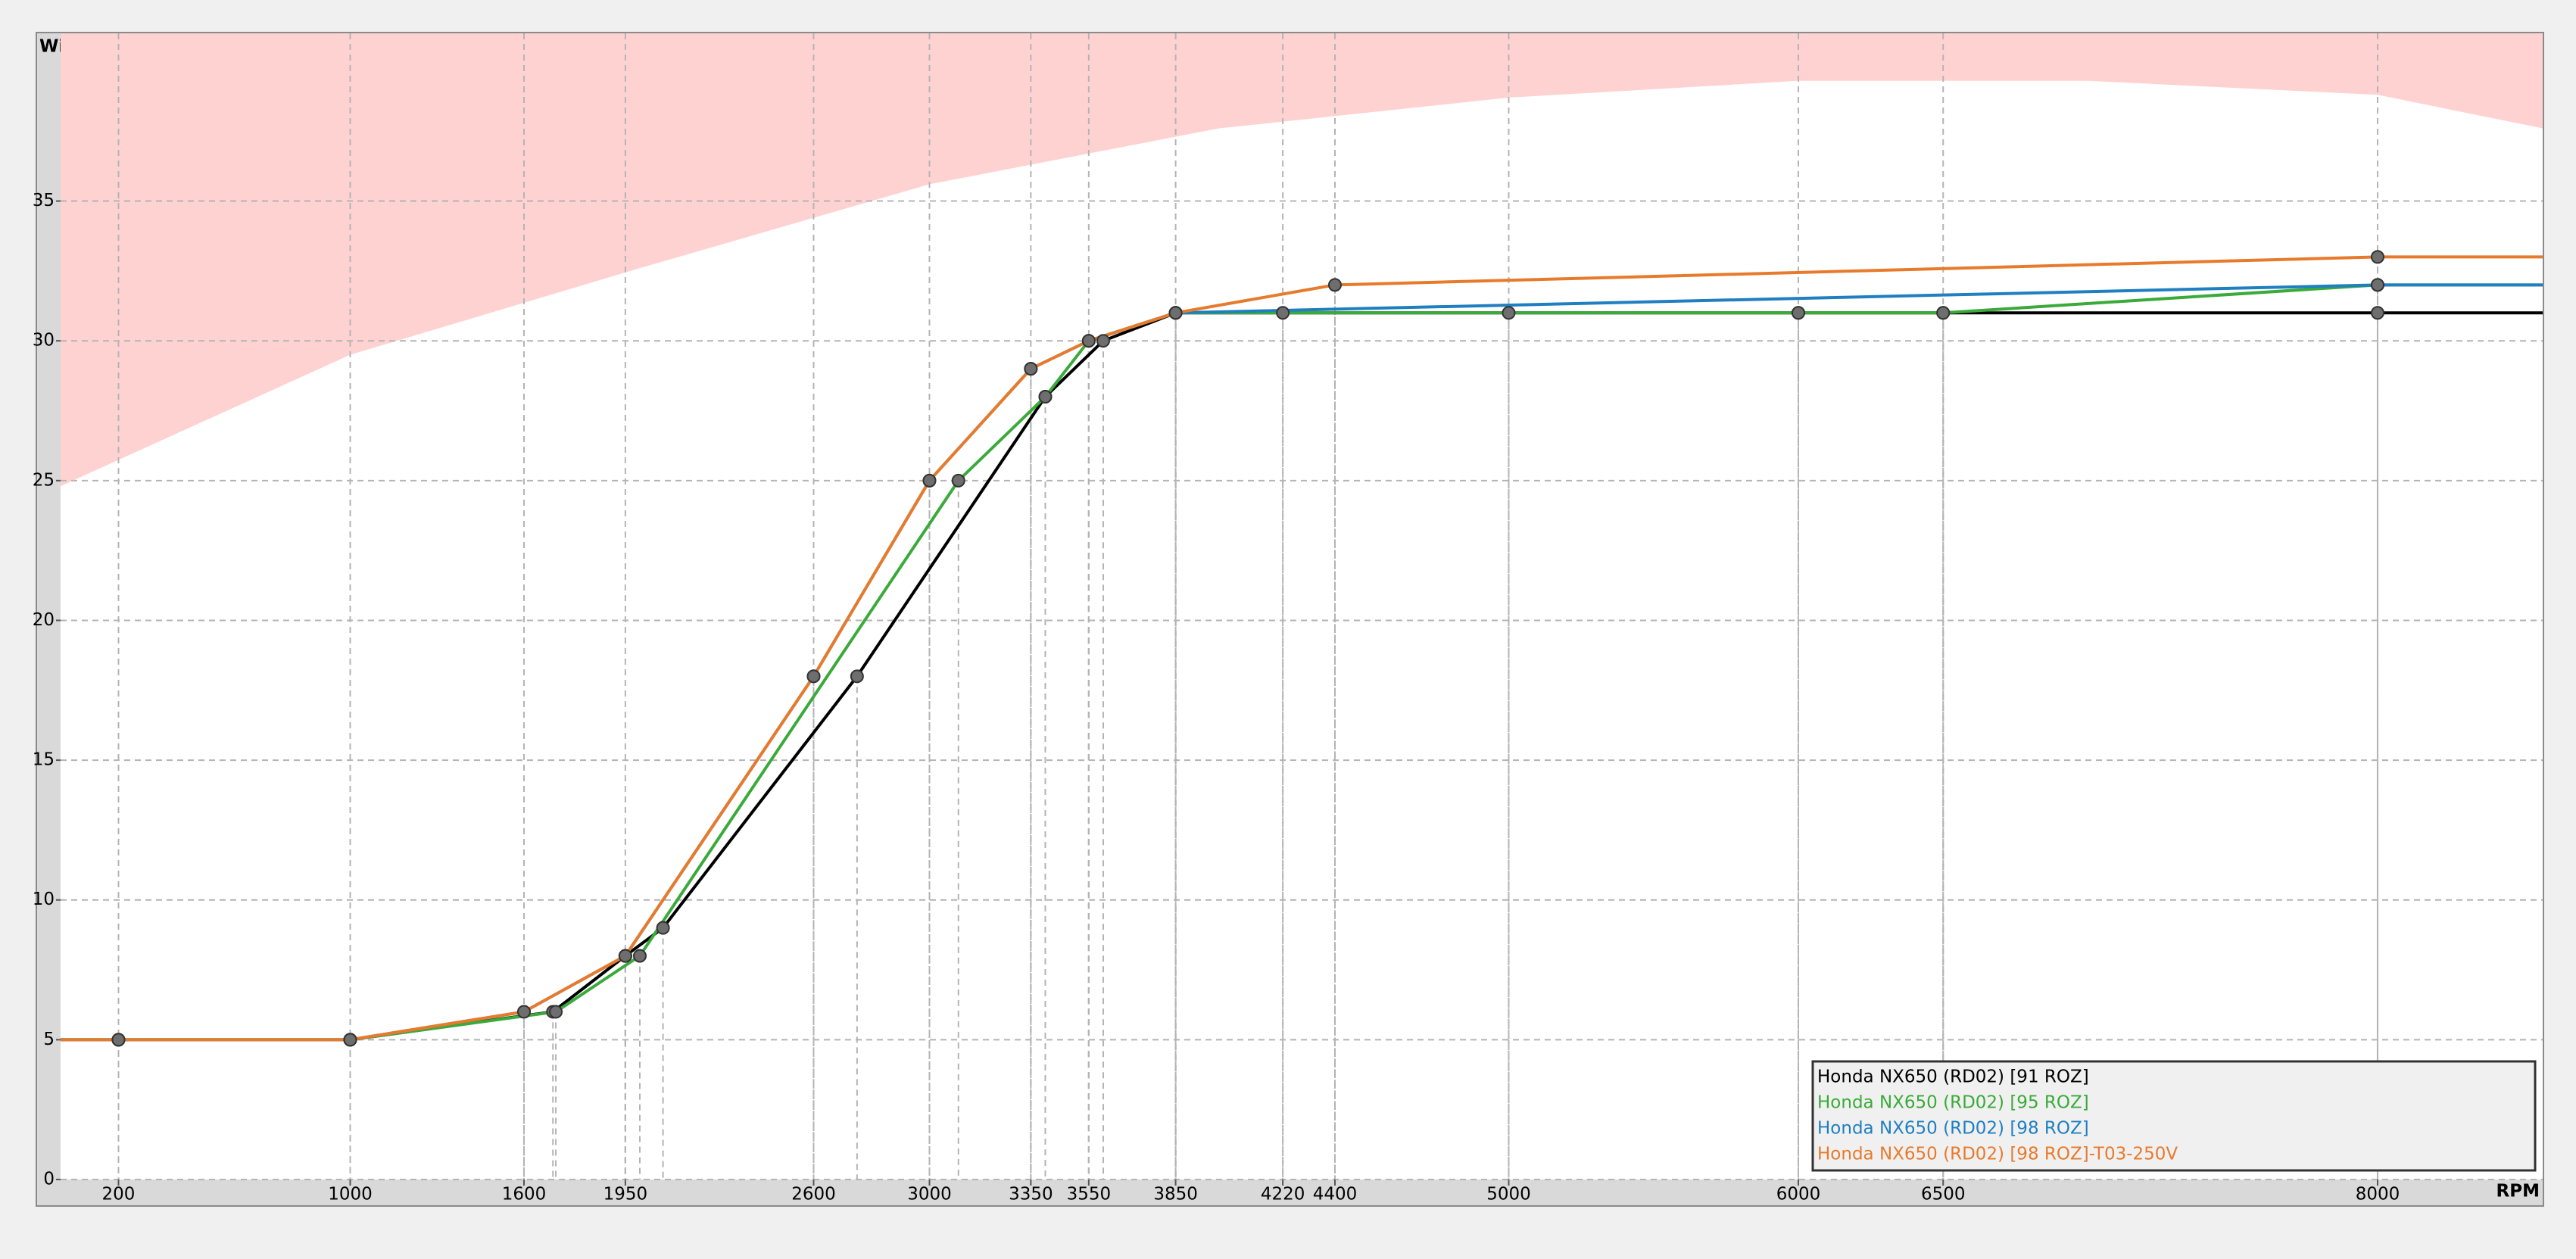 Image resolution: width=2576 pixels, height=1259 pixels. I want to click on x-tick-label: 2600, so click(813, 1194).